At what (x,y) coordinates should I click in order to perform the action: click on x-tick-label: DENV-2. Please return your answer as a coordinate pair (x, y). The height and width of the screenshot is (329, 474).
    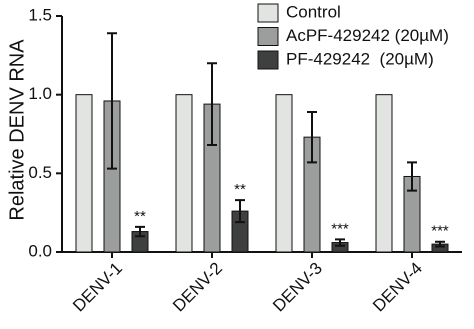
    Looking at the image, I should click on (197, 287).